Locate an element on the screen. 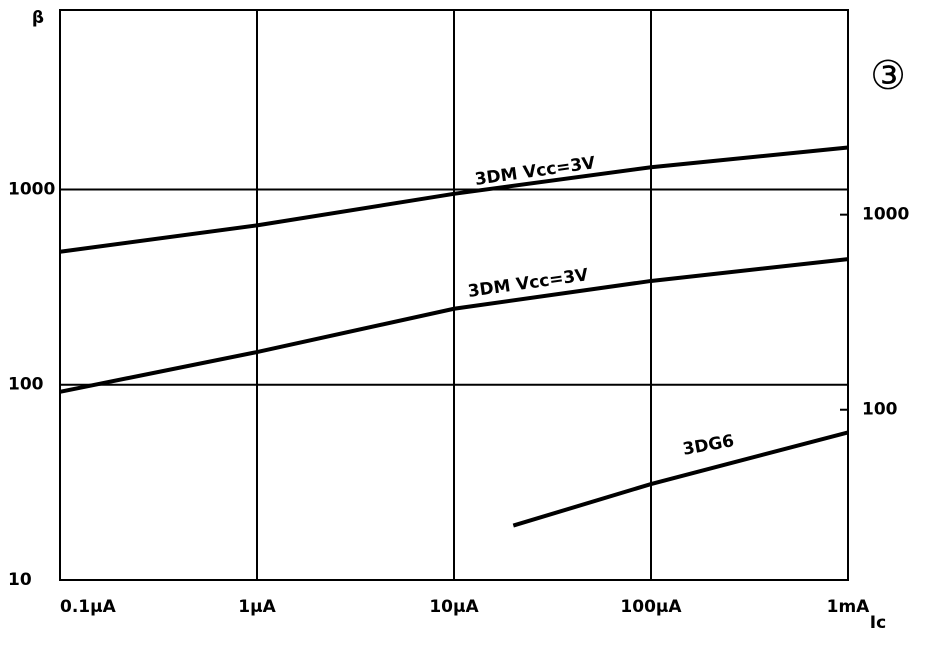  x-tick-label: 0.1μA is located at coordinates (88, 607).